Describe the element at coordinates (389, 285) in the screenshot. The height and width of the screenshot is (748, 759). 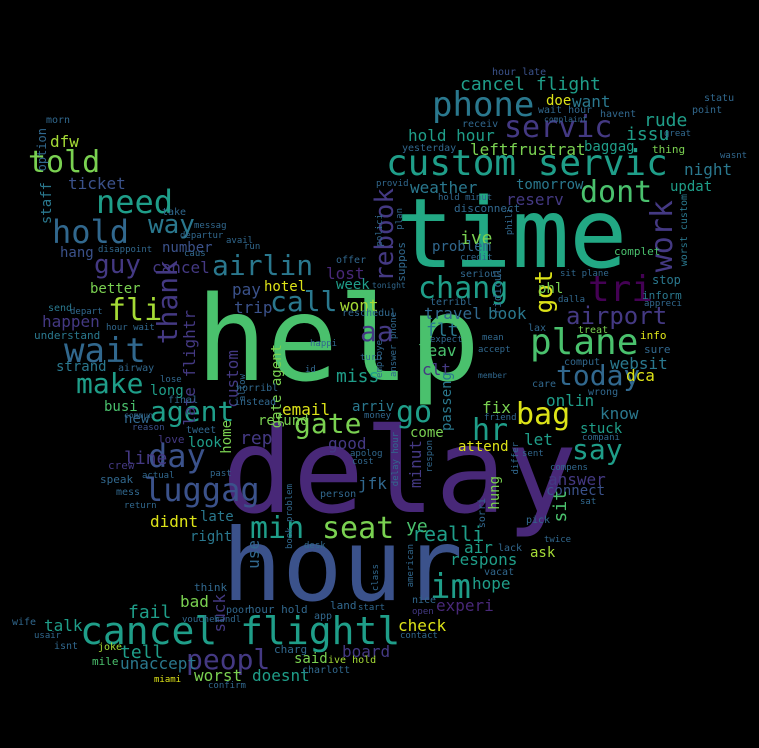
I see `cloud-word: tonight` at that location.